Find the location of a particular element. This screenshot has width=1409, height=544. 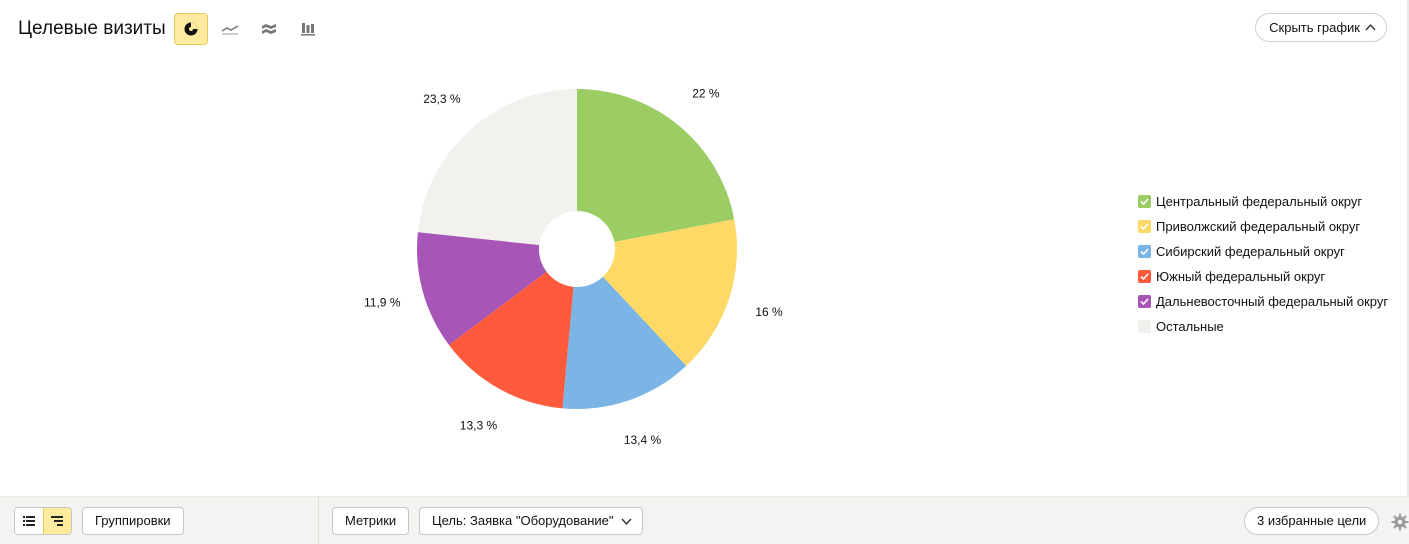

chevron-up-icon is located at coordinates (1370, 27).